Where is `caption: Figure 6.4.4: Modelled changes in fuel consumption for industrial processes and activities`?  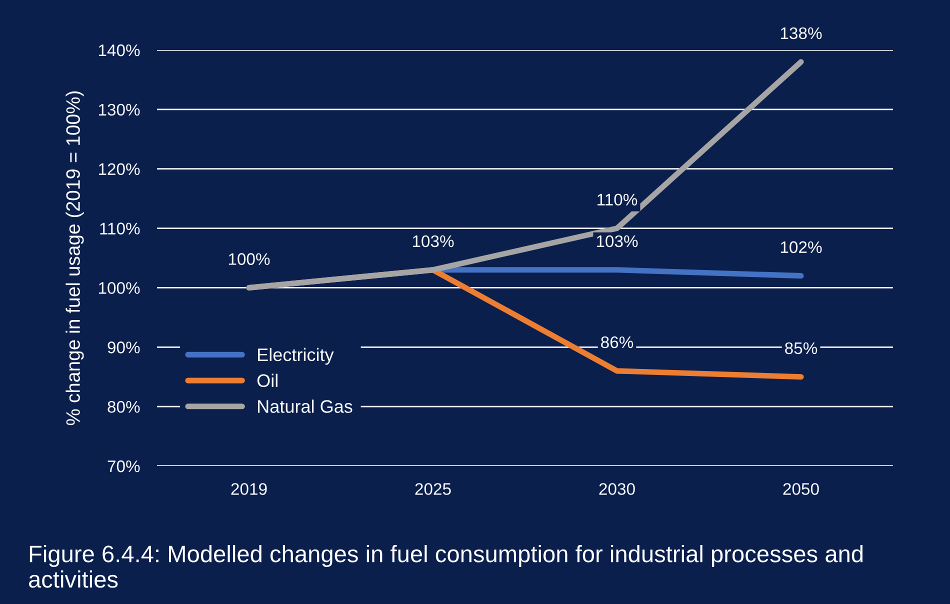 caption: Figure 6.4.4: Modelled changes in fuel consumption for industrial processes and activities is located at coordinates (446, 566).